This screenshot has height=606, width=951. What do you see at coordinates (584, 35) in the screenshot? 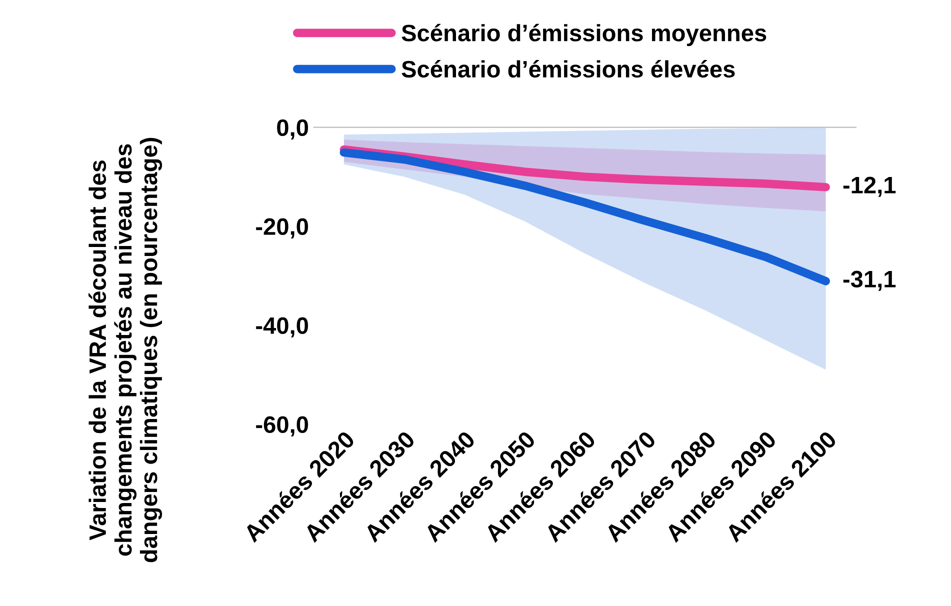
I see `legend-label: Scénario d’émissions moyennes` at bounding box center [584, 35].